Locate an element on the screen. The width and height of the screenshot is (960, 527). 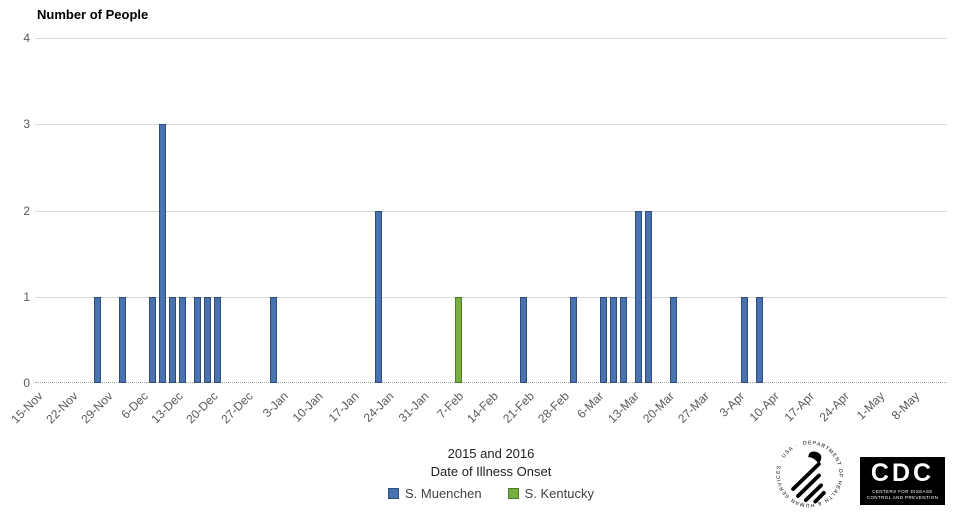
legend-swatch-muenchen is located at coordinates (393, 493).